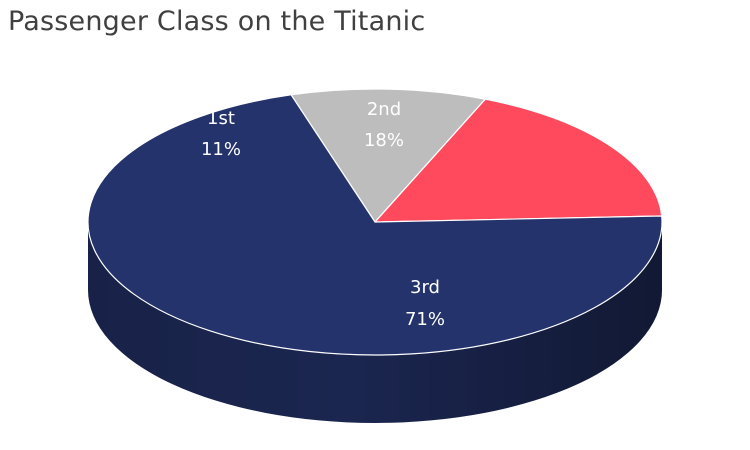  I want to click on pie-slice-1st, so click(388, 155).